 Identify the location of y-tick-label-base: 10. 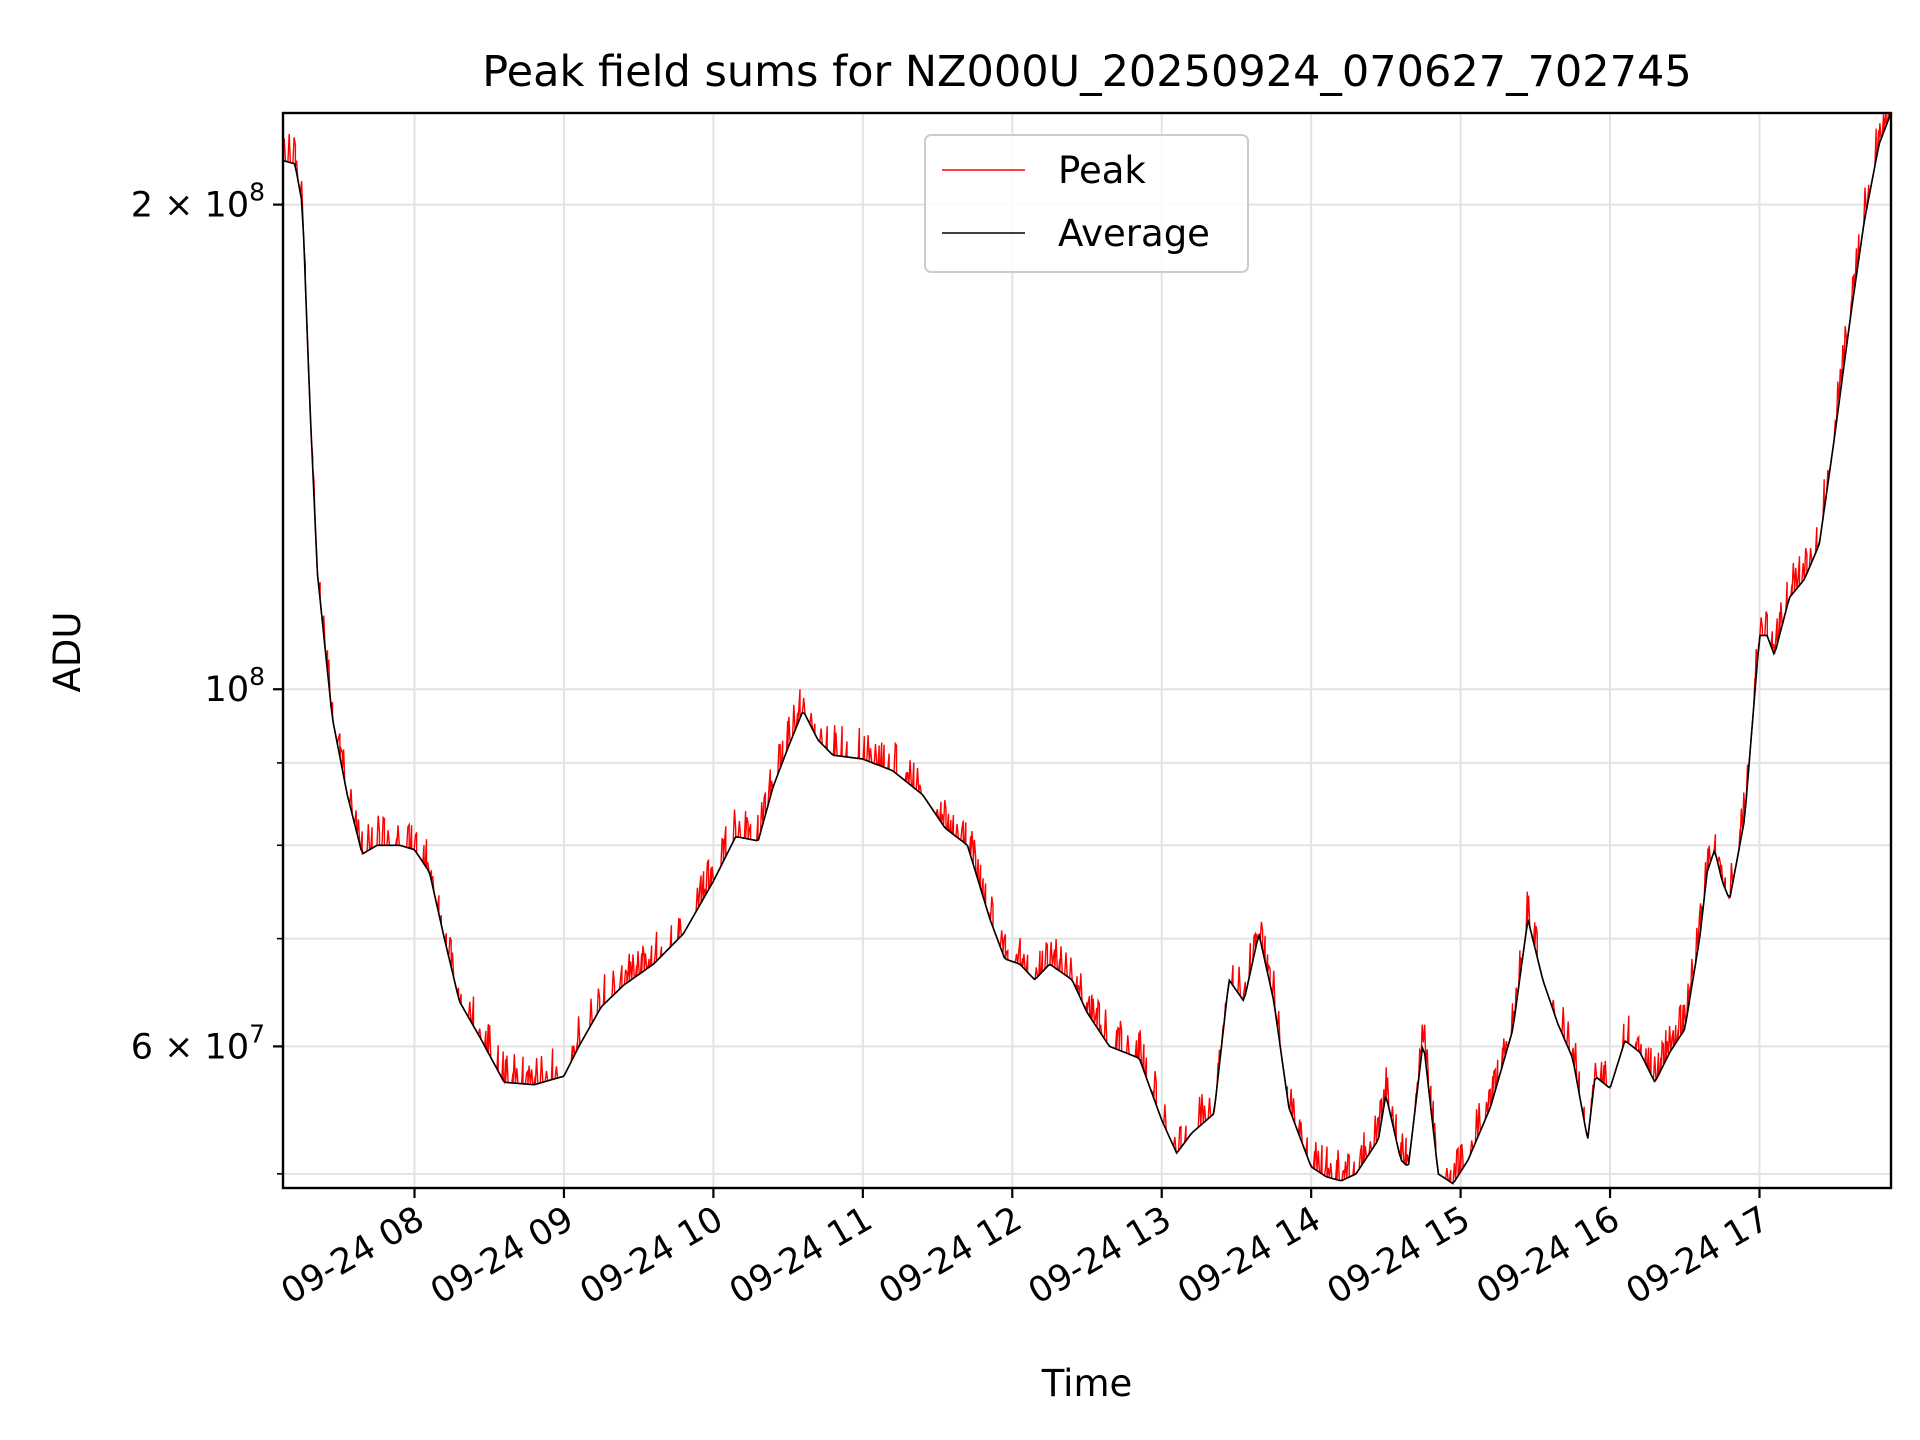
(227, 690).